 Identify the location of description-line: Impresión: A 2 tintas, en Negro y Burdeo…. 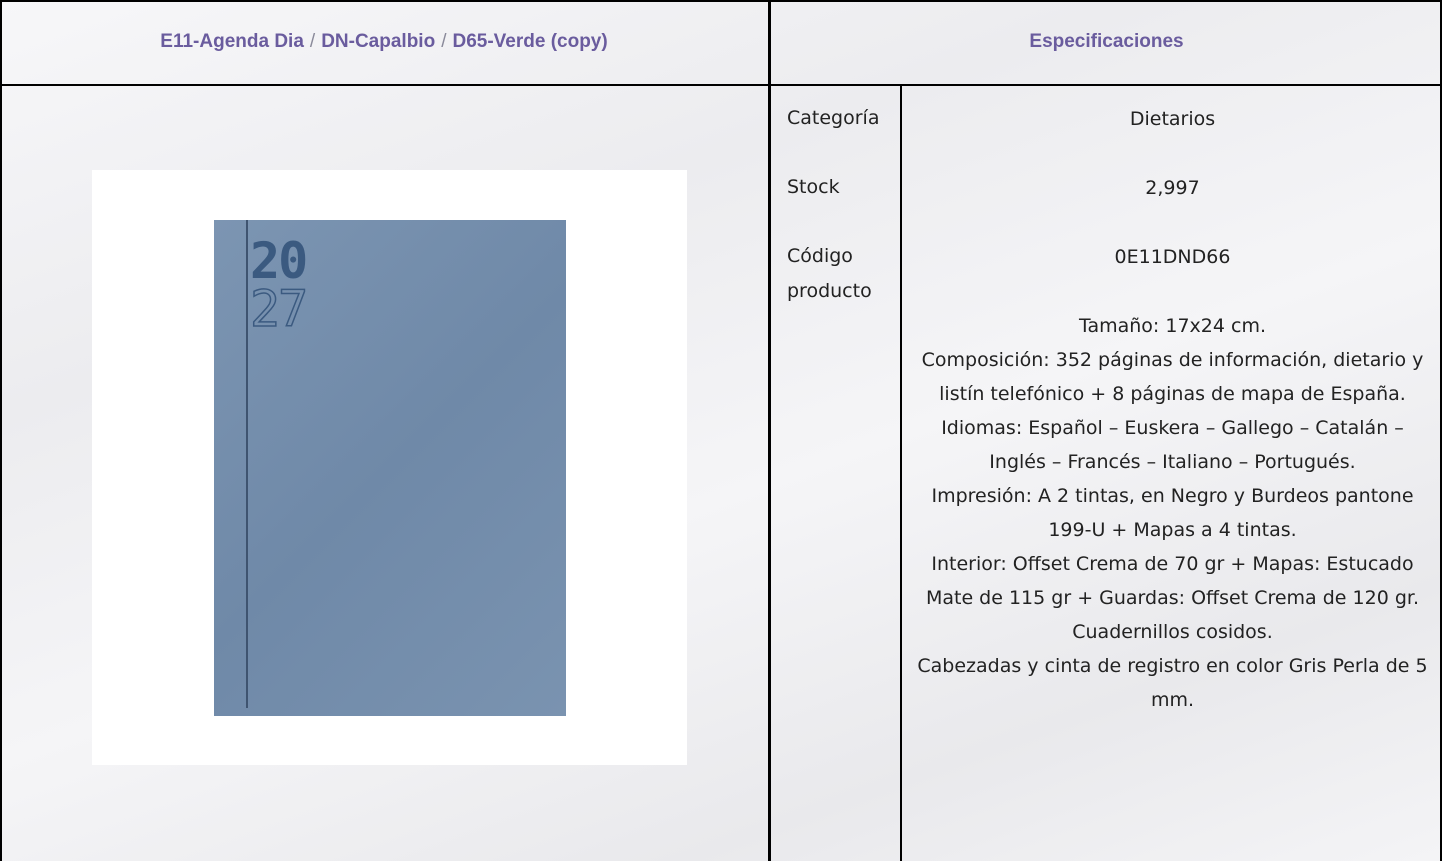
(1172, 513).